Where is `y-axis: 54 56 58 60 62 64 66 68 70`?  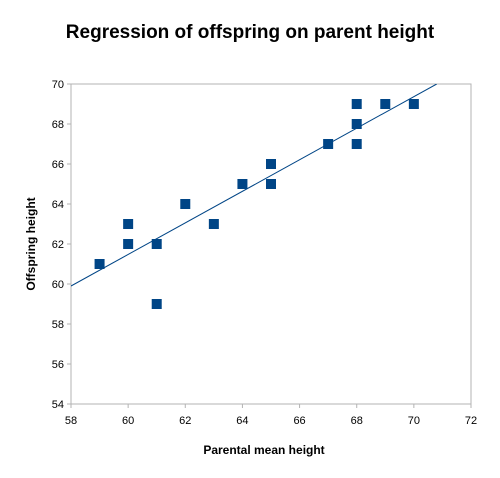
y-axis: 54 56 58 60 62 64 66 68 70 is located at coordinates (61, 245).